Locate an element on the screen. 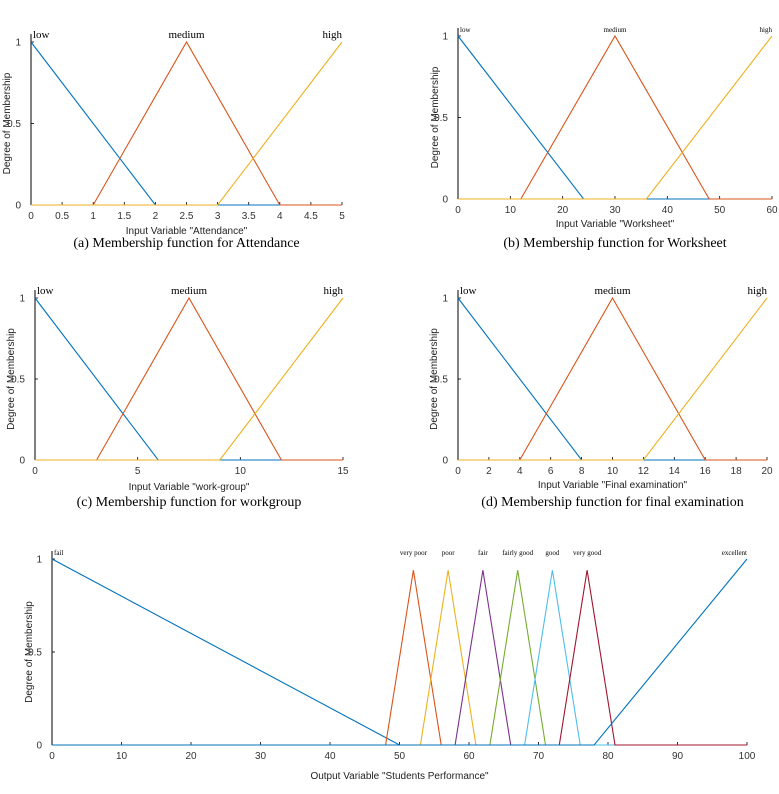 This screenshot has width=779, height=794. series-label-poor: poor is located at coordinates (449, 553).